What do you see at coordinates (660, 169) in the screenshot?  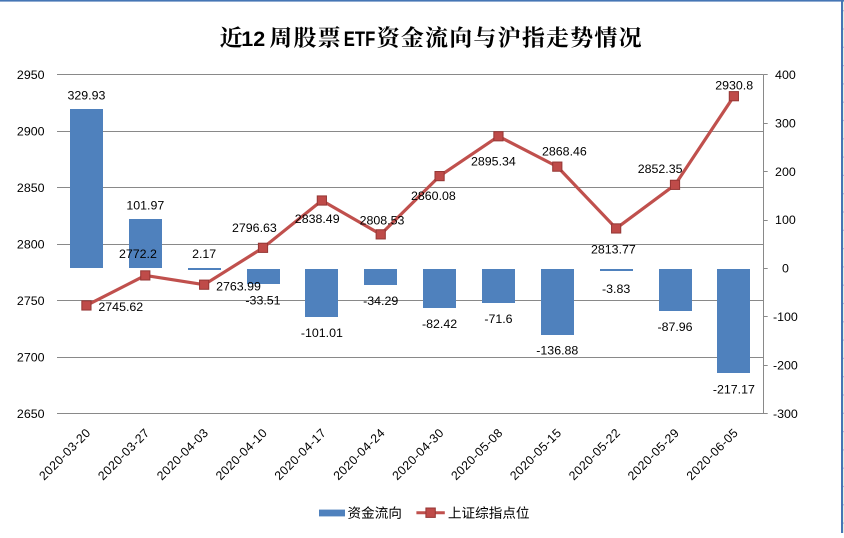 I see `svg-text: 2852.35` at bounding box center [660, 169].